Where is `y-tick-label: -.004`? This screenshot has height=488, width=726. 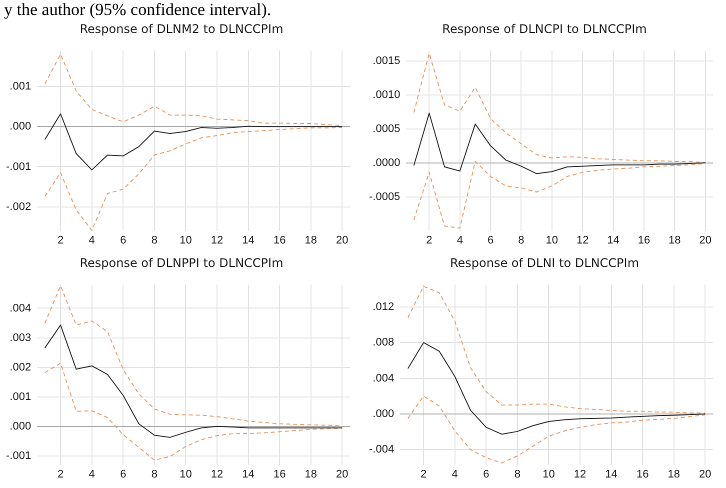
y-tick-label: -.004 is located at coordinates (381, 450).